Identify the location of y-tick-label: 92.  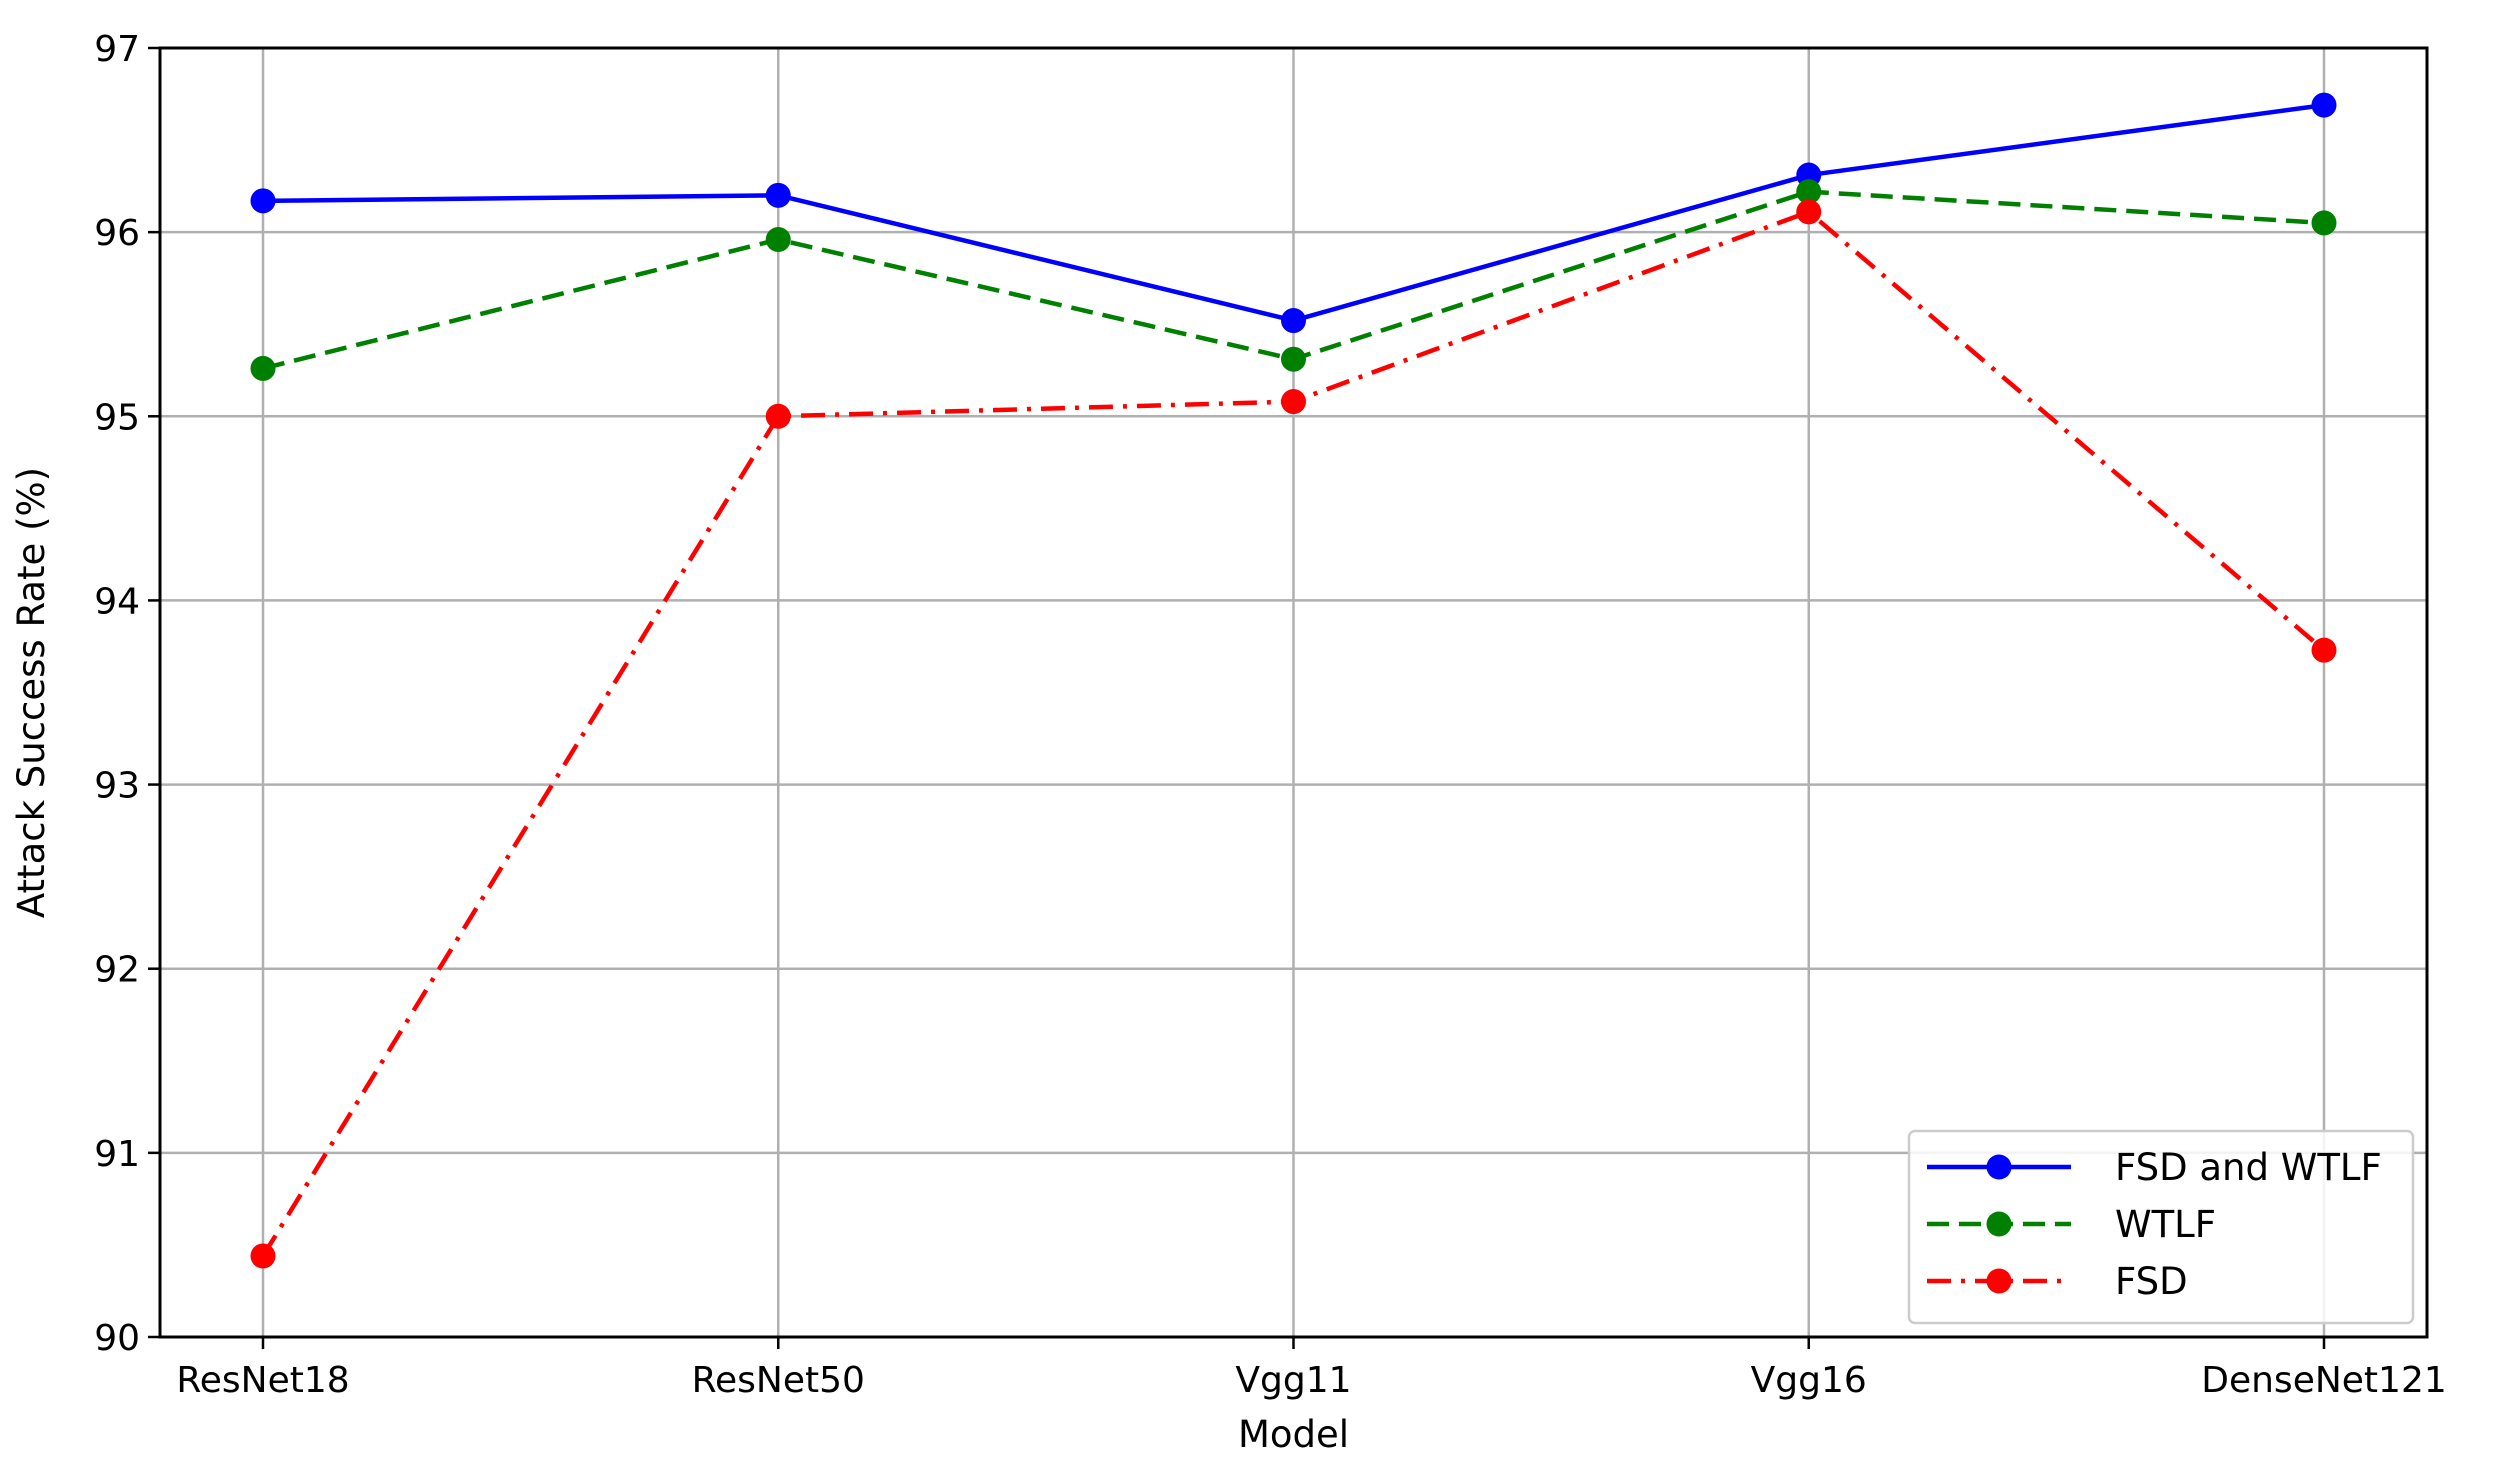
(117, 970).